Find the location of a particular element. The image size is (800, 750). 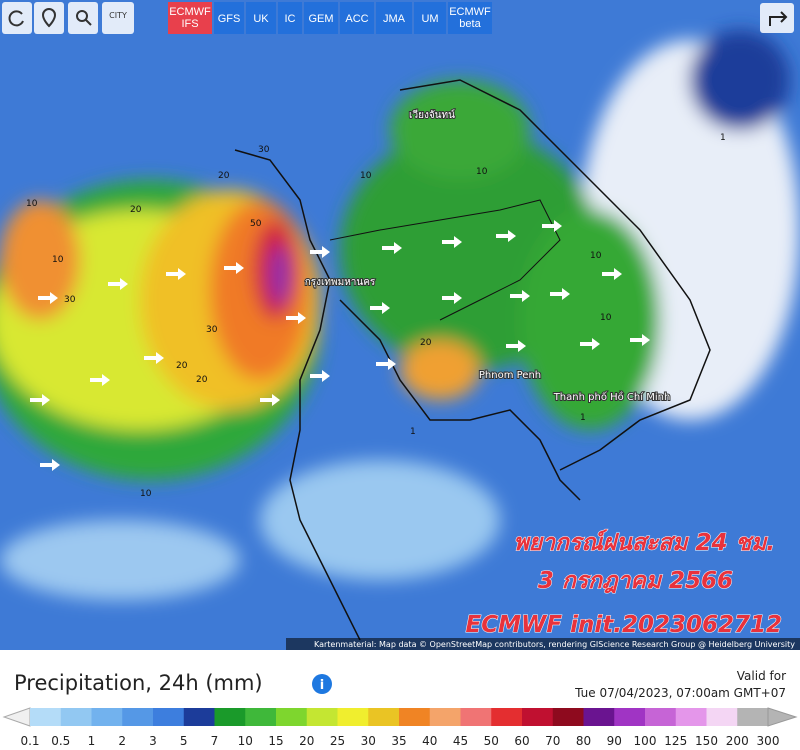

place-label: เวียงจันทน์ is located at coordinates (432, 115).